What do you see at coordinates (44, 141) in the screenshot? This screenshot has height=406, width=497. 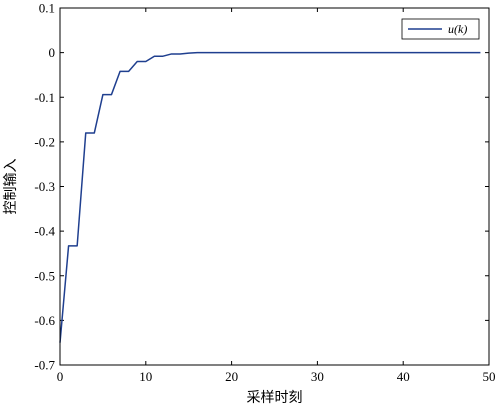 I see `y-tick-label: -0.2` at bounding box center [44, 141].